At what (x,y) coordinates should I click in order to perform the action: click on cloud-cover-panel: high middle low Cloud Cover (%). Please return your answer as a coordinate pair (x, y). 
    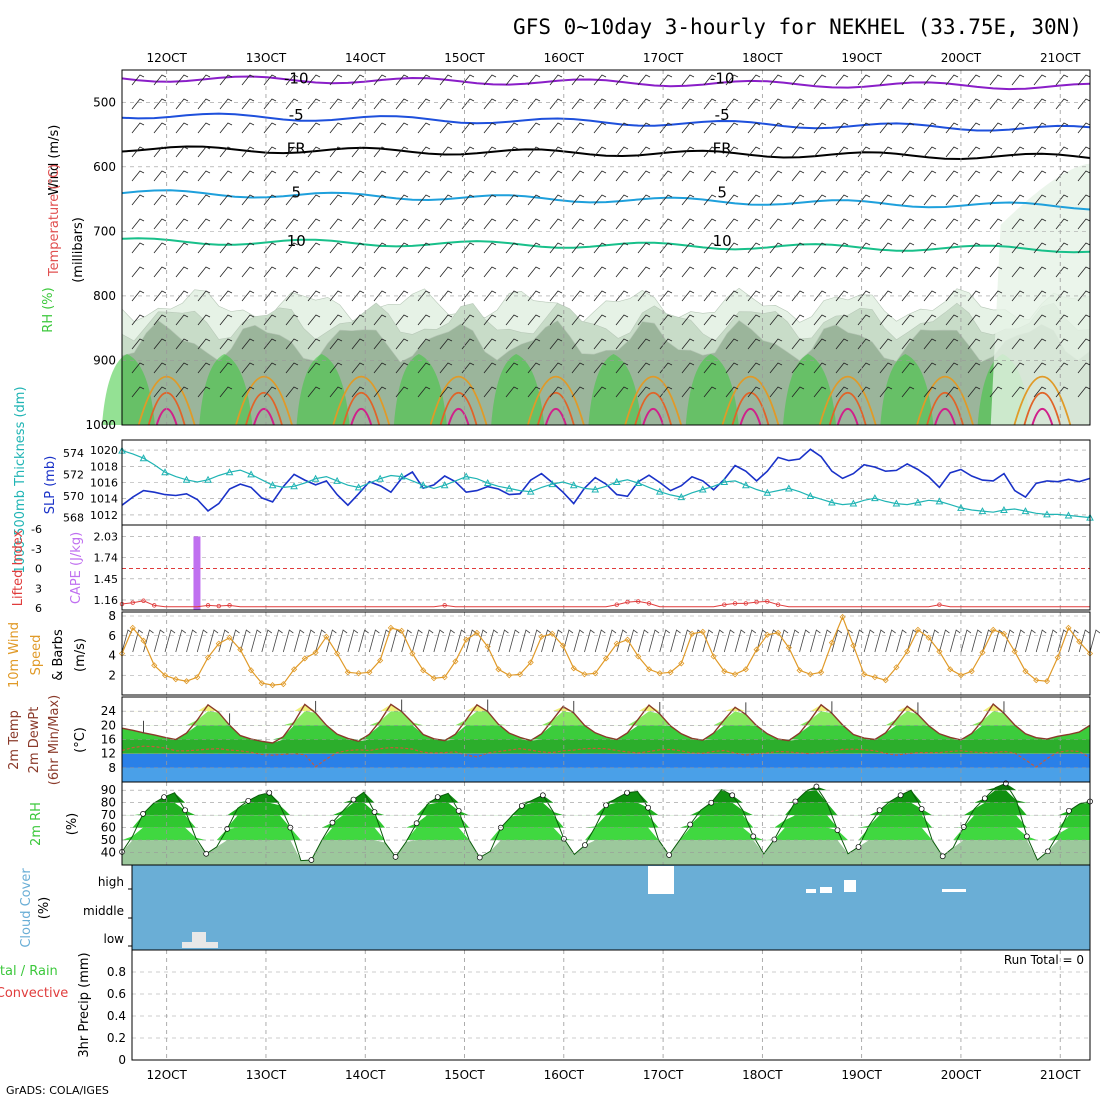
    Looking at the image, I should click on (555, 907).